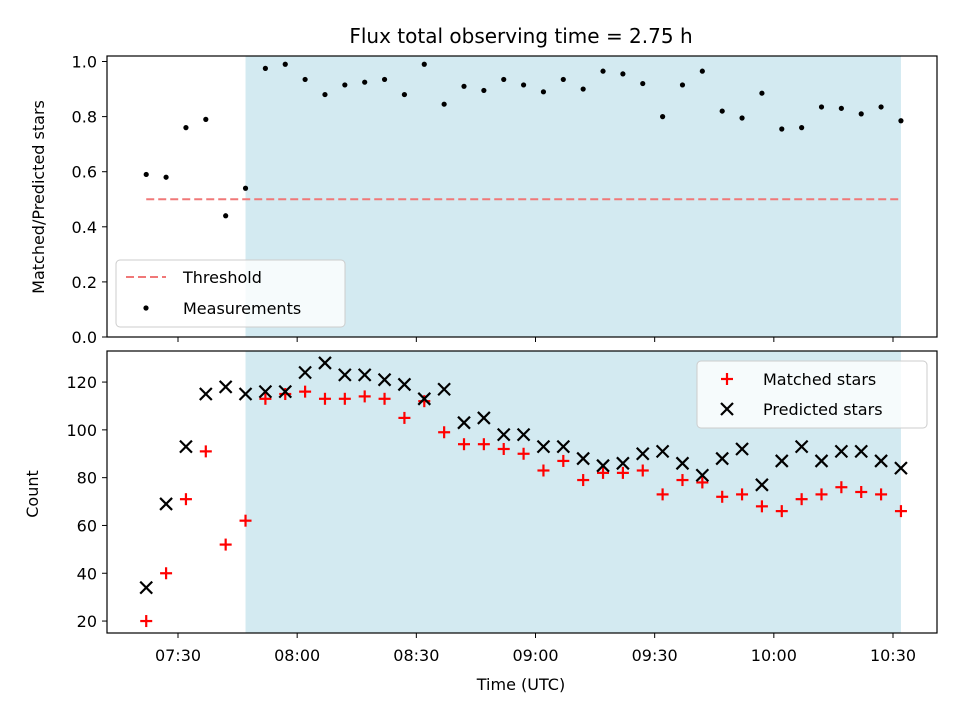  I want to click on ratio-y-axis-label: Matched/Predicted stars, so click(38, 197).